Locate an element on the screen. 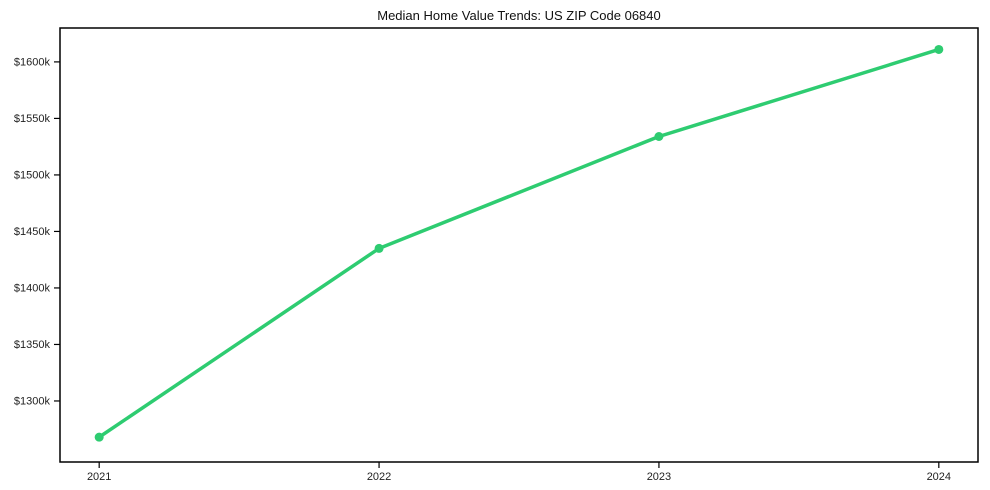 This screenshot has height=490, width=990. x-tick-label: 2024 is located at coordinates (939, 477).